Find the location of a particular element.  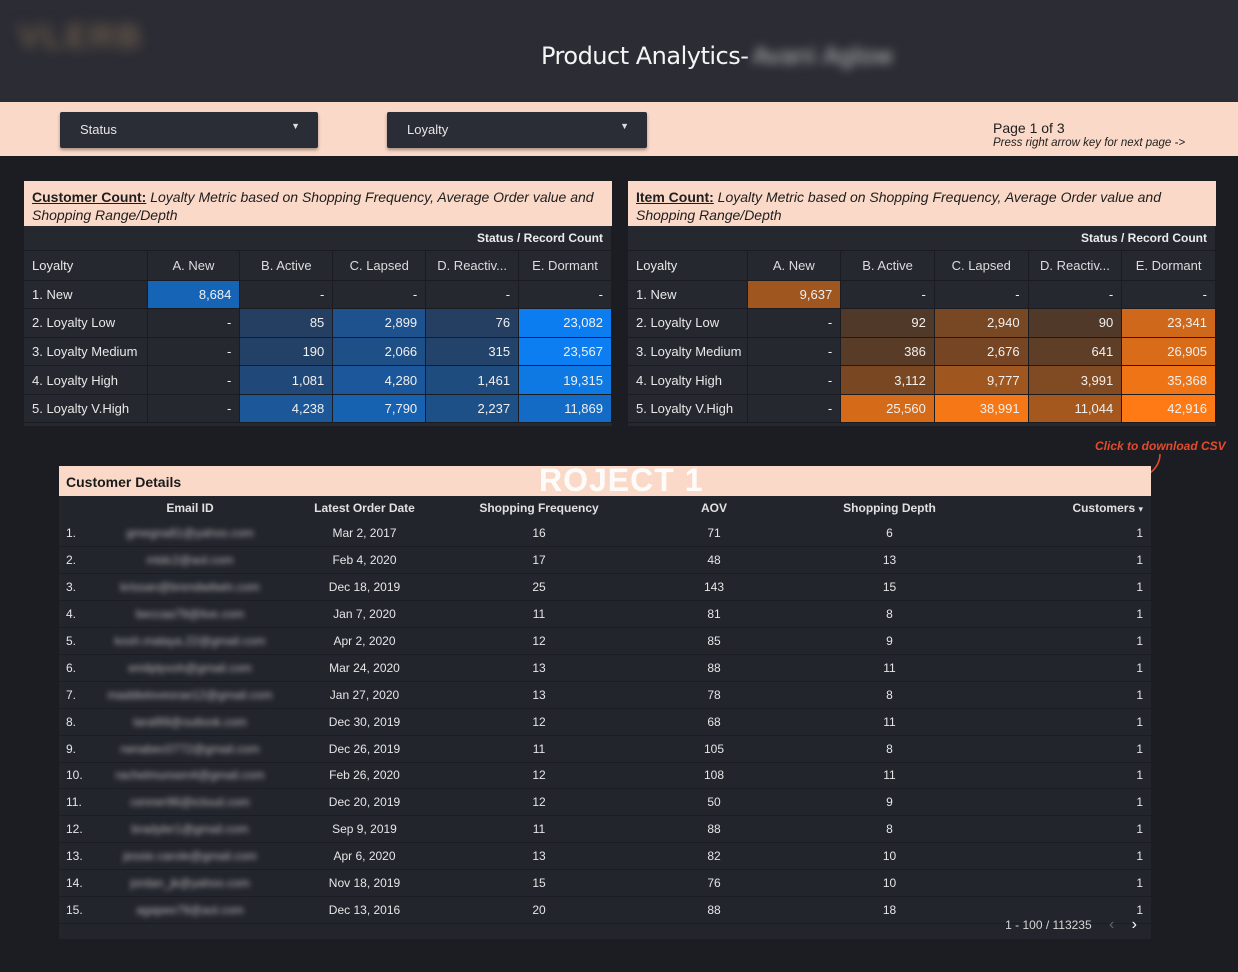

row-label: 4. Loyalty High is located at coordinates (86, 380).